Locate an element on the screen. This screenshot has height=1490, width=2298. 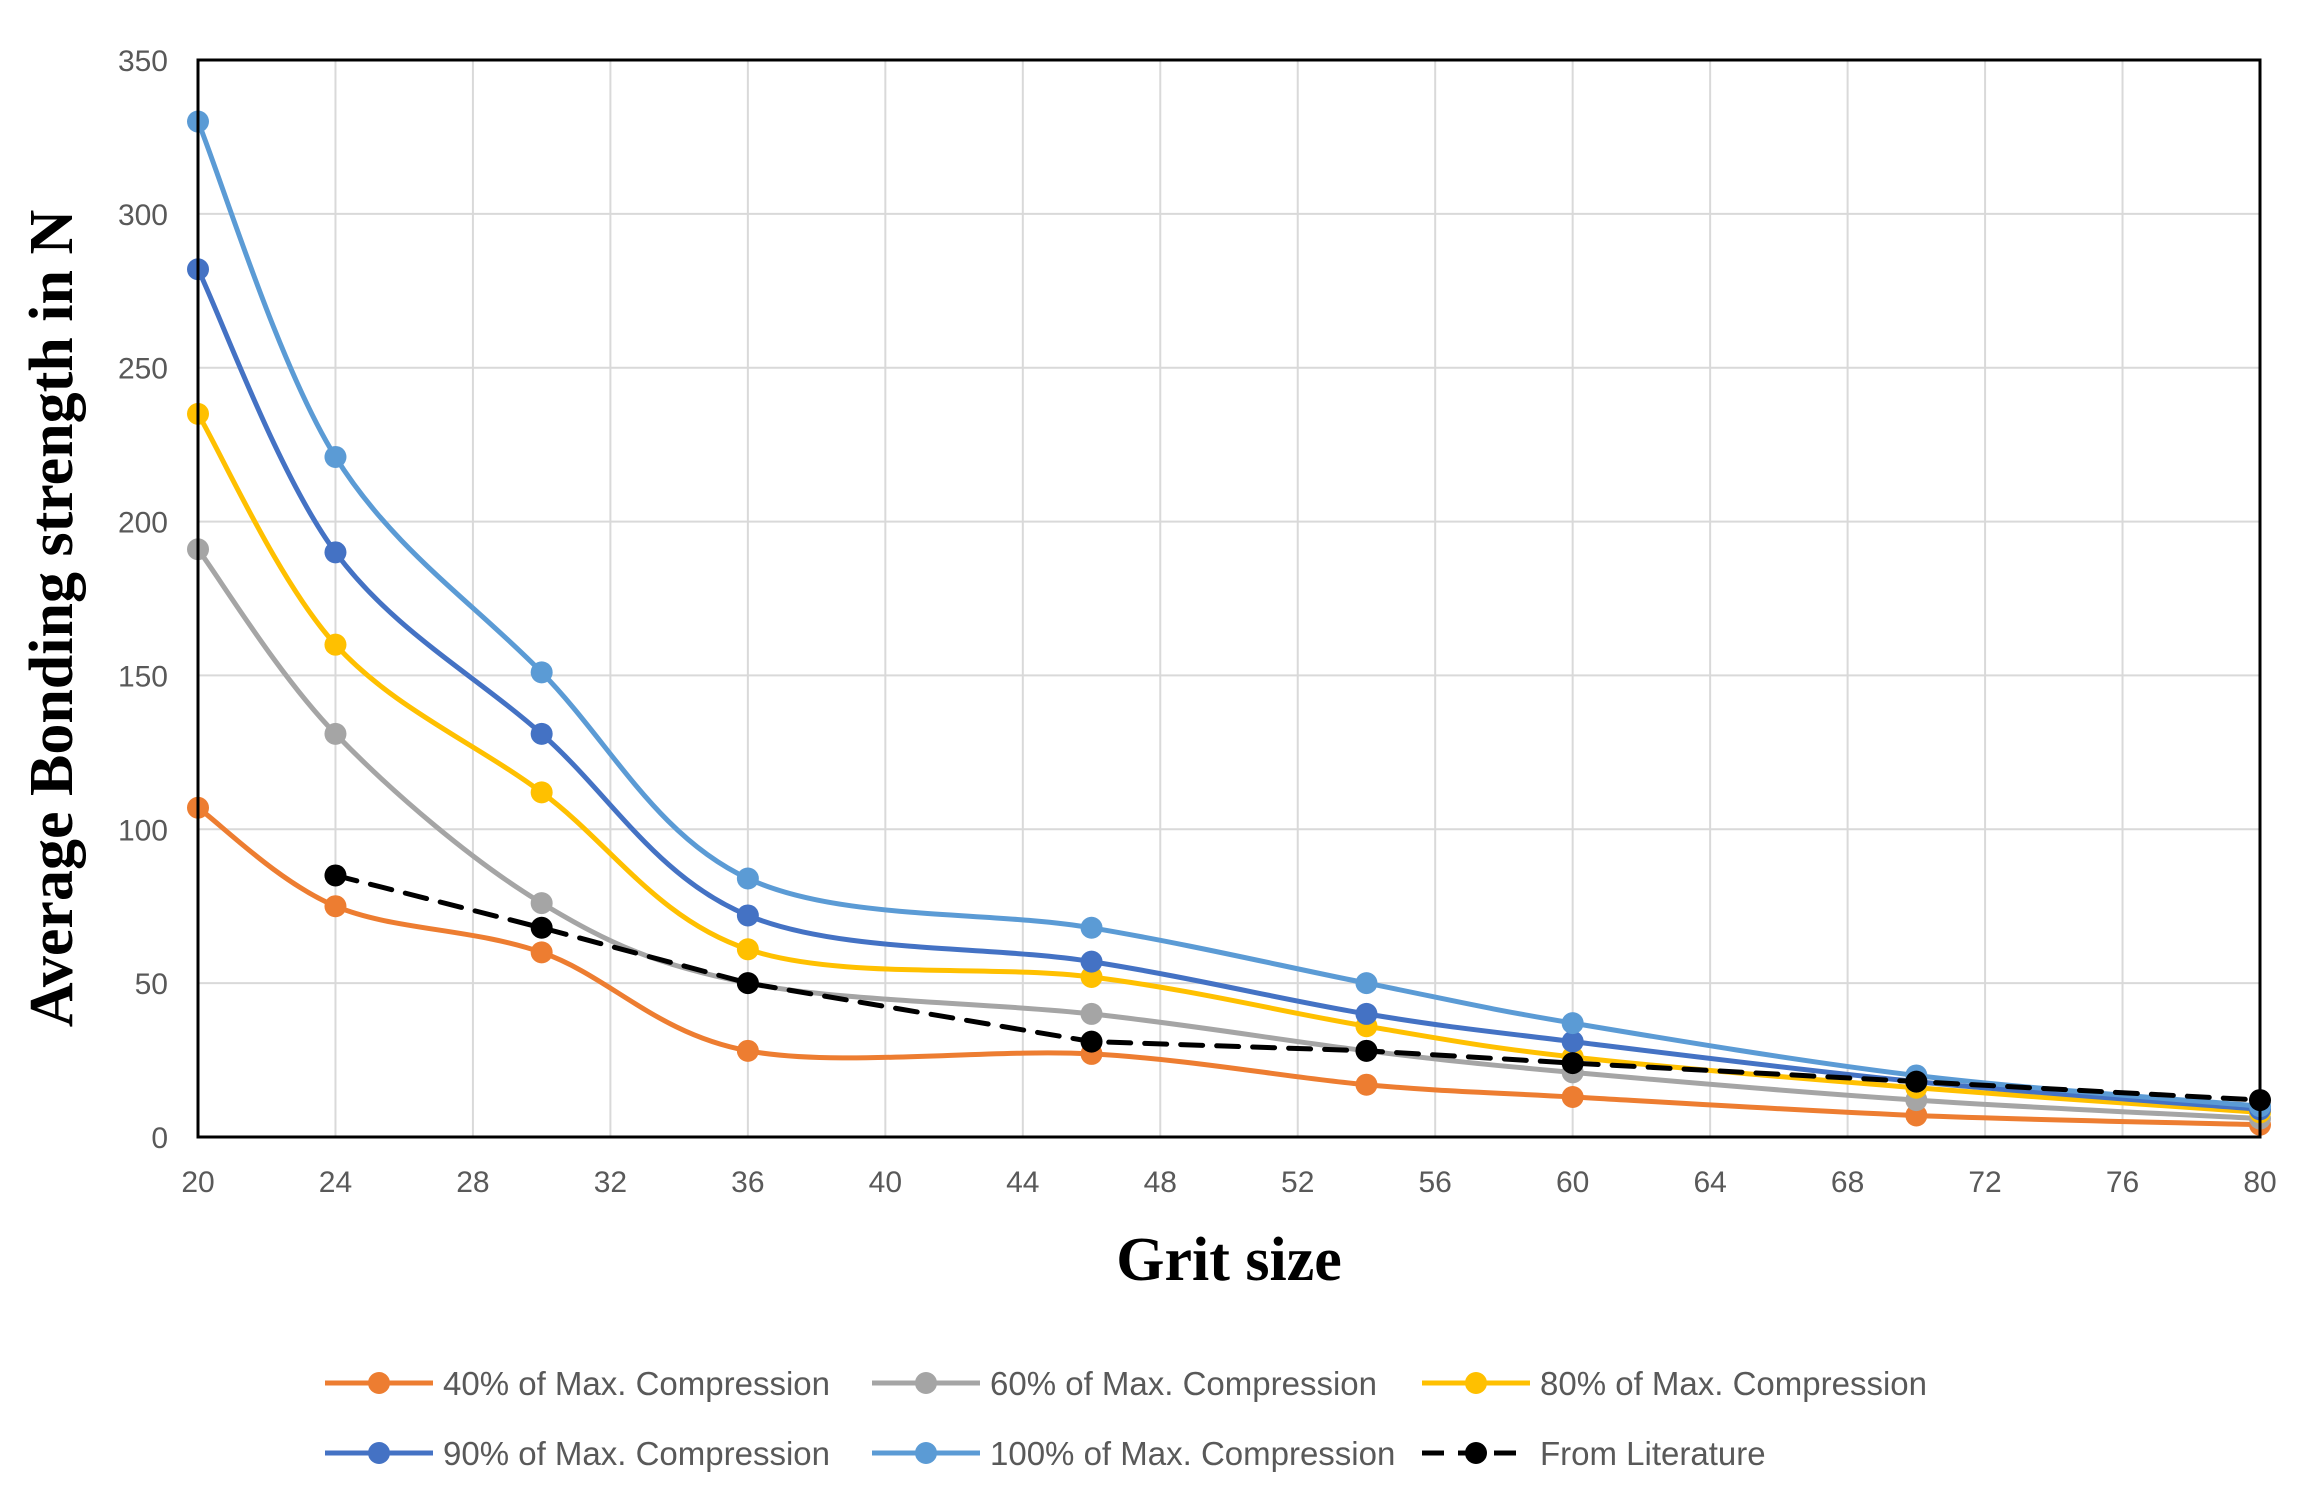
y-tick-label: 250 is located at coordinates (143, 369).